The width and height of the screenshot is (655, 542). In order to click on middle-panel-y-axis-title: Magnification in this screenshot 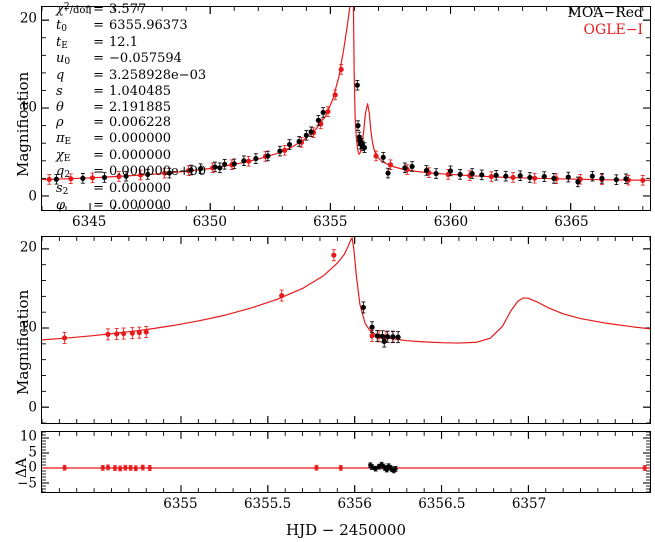, I will do `click(23, 342)`.